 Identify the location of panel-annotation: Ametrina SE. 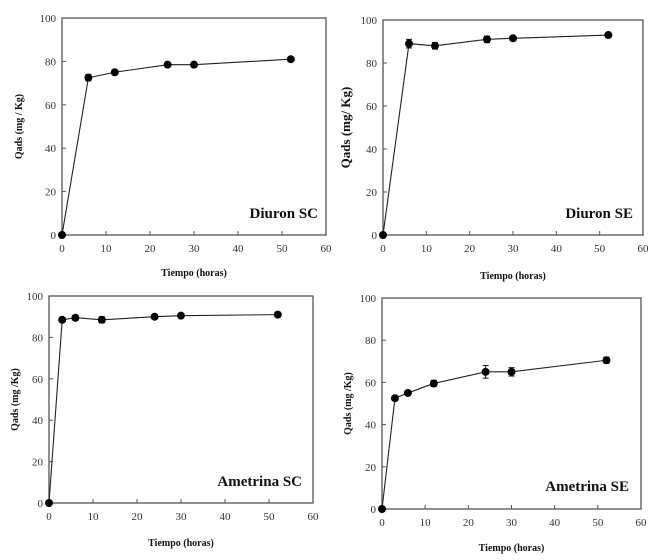
(587, 487).